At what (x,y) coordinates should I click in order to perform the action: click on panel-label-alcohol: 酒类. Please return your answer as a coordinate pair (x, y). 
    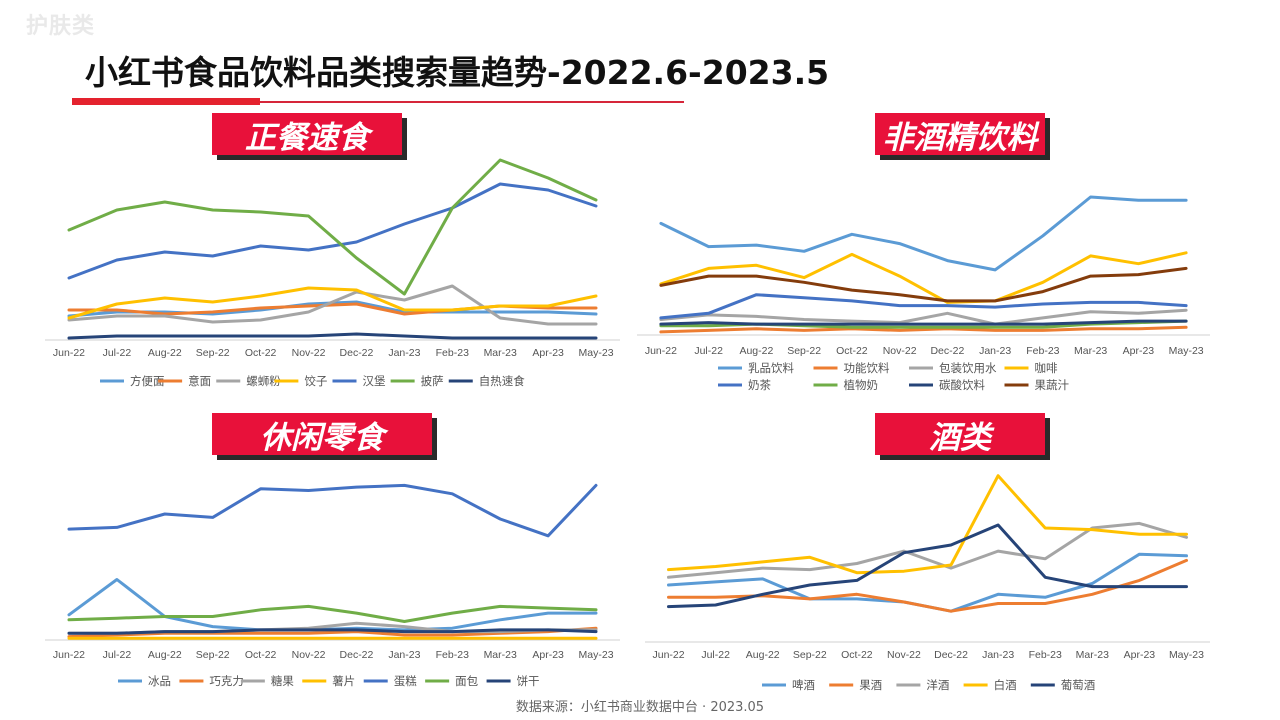
    Looking at the image, I should click on (960, 434).